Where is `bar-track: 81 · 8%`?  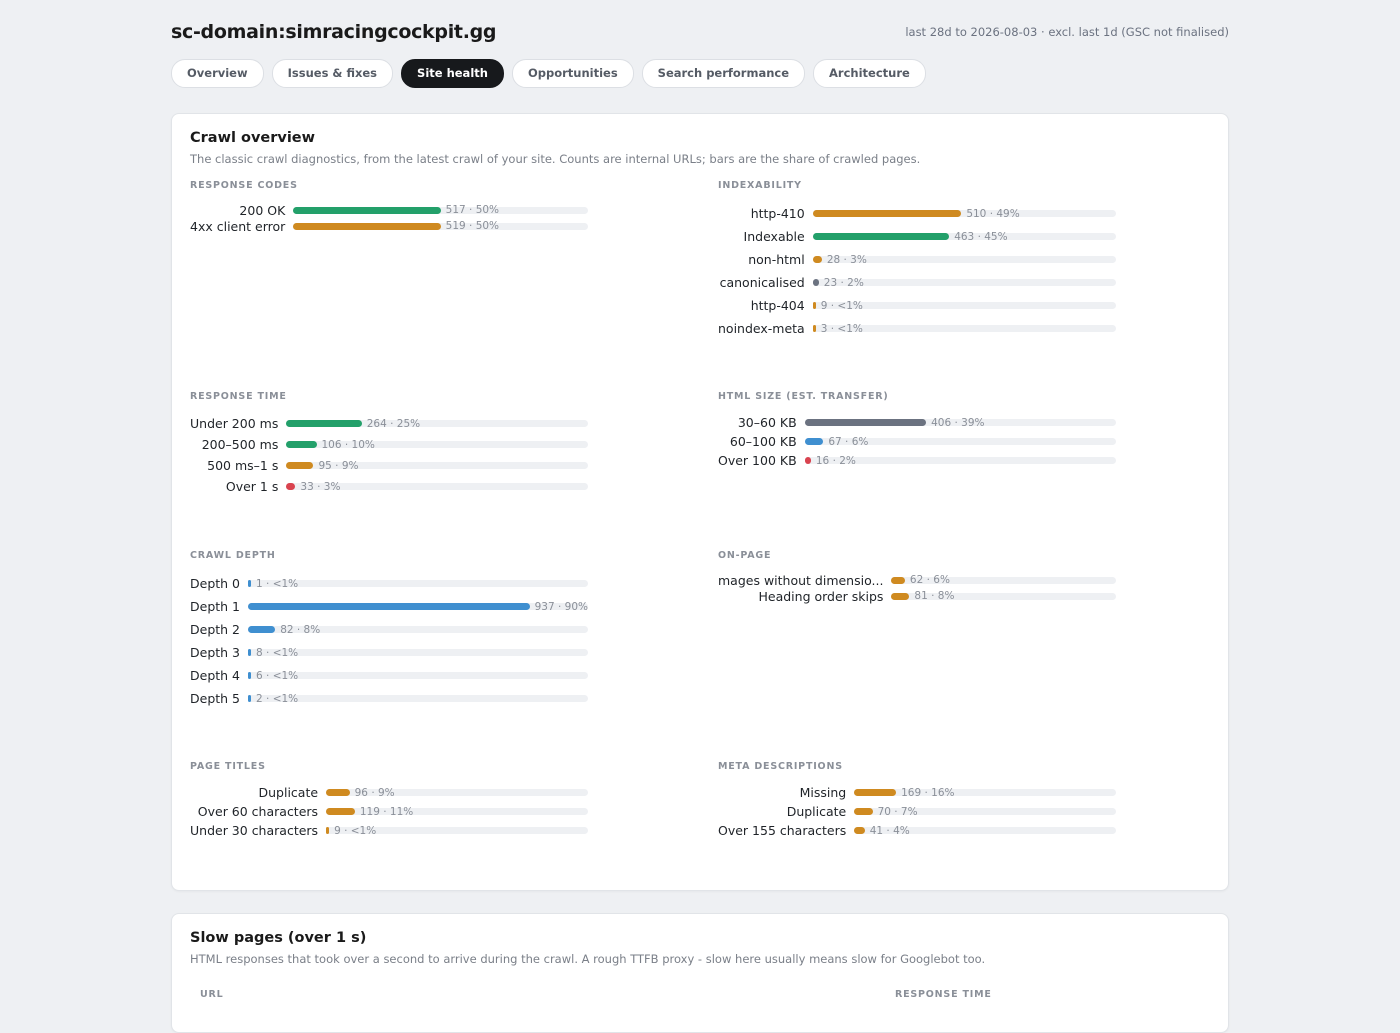
bar-track: 81 · 8% is located at coordinates (1003, 596).